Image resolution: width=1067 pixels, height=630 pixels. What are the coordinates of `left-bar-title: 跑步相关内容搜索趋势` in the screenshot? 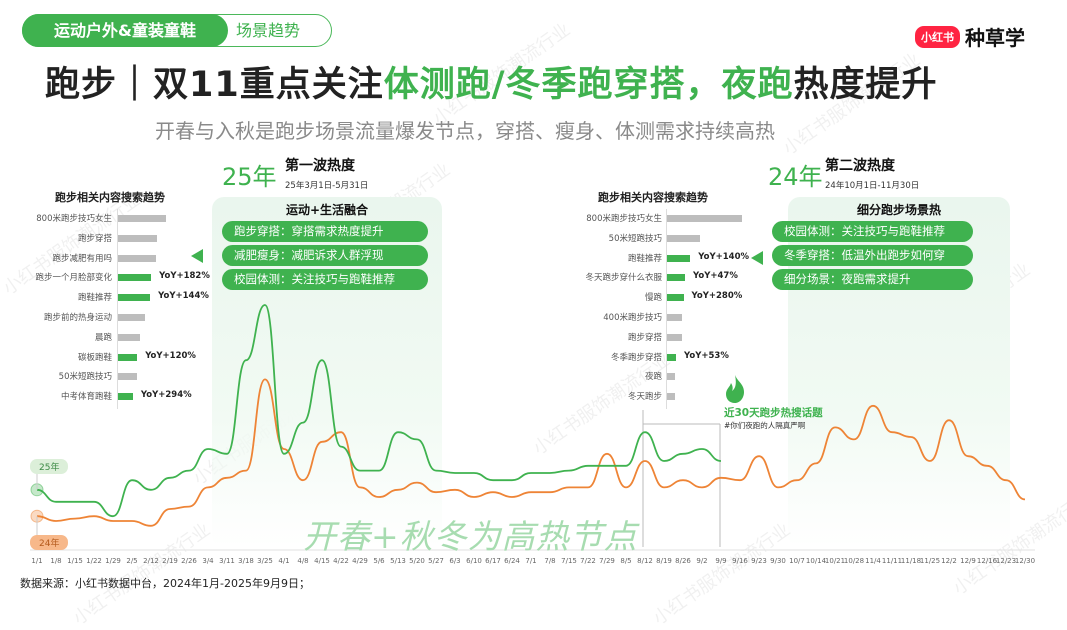 It's located at (110, 197).